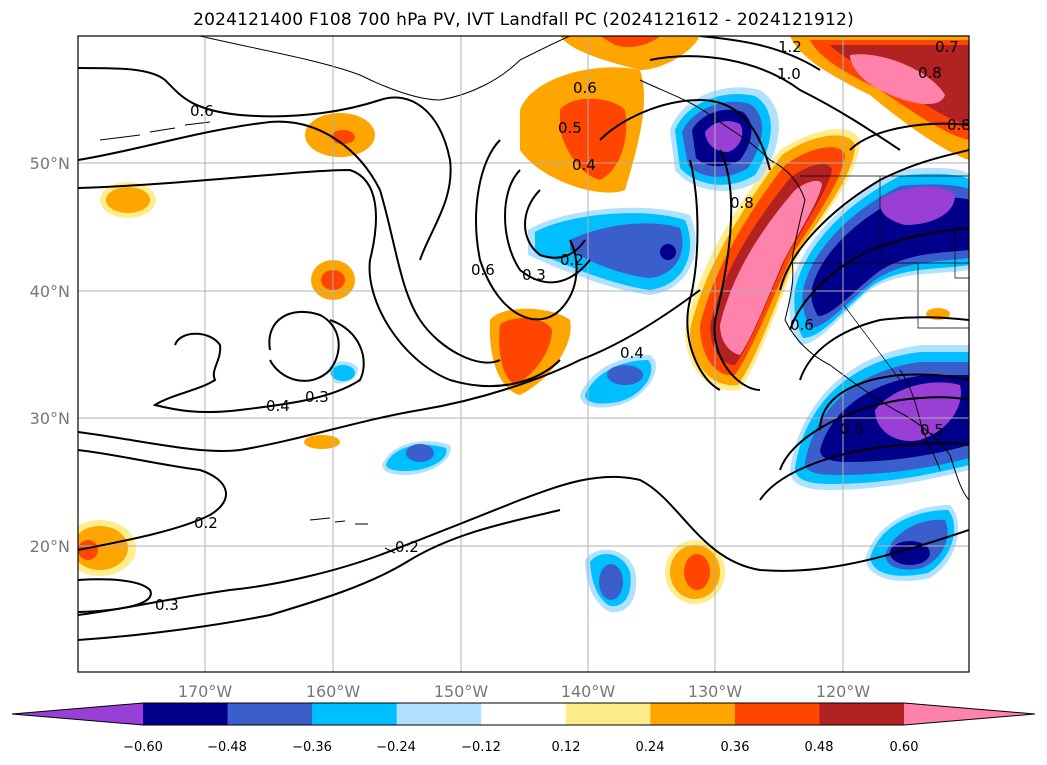 This screenshot has height=765, width=1047. Describe the element at coordinates (724, 139) in the screenshot. I see `negative-blob-north` at that location.